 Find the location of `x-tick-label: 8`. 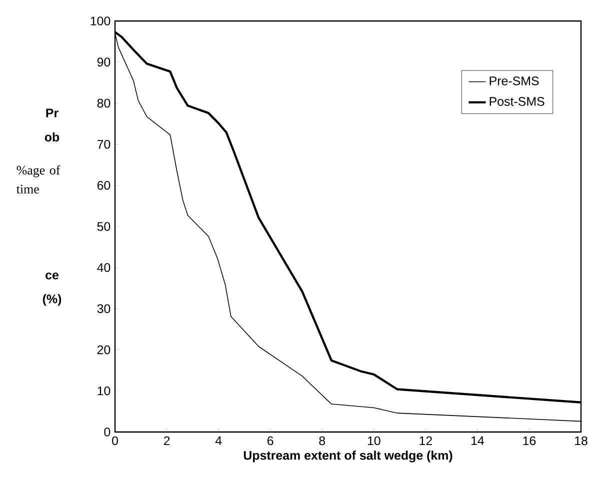

x-tick-label: 8 is located at coordinates (322, 441).